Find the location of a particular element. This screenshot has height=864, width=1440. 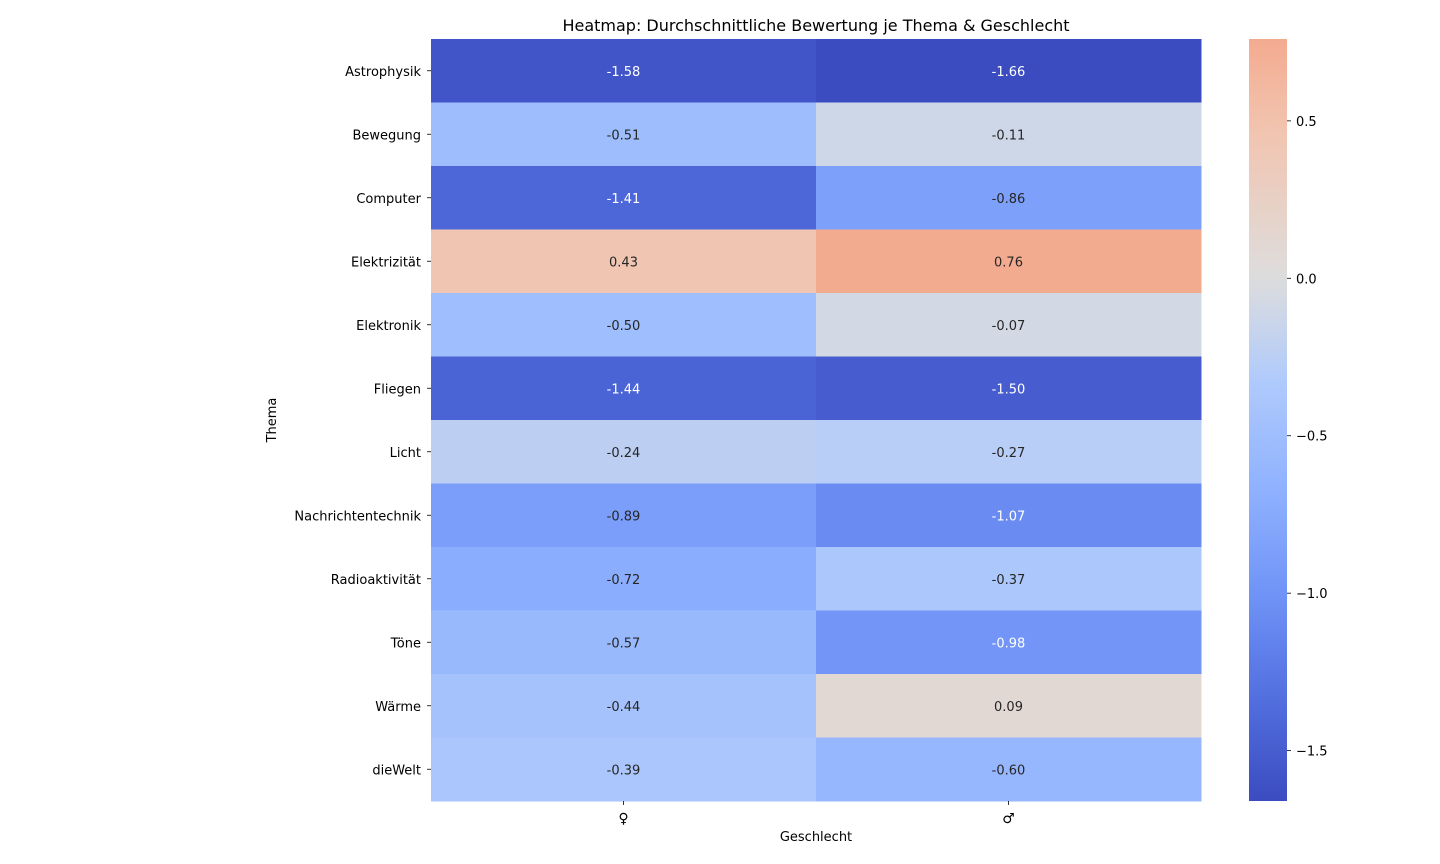

y-tick-label: Bewegung is located at coordinates (386, 135).